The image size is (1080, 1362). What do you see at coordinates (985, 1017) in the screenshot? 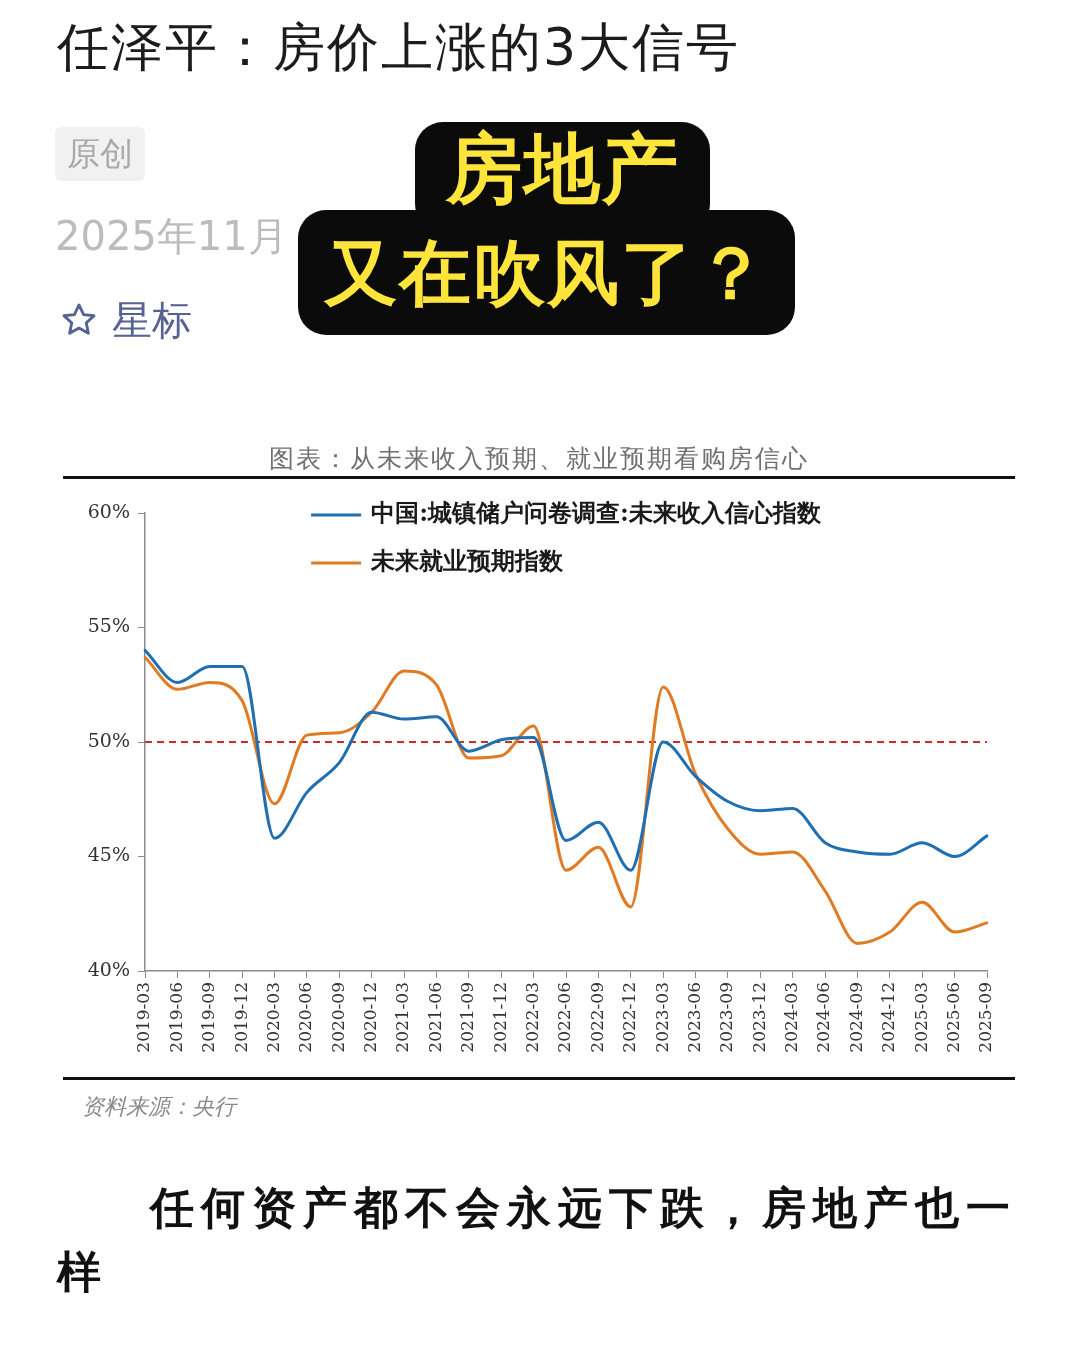
I see `x-tick-label: 2025-09` at bounding box center [985, 1017].